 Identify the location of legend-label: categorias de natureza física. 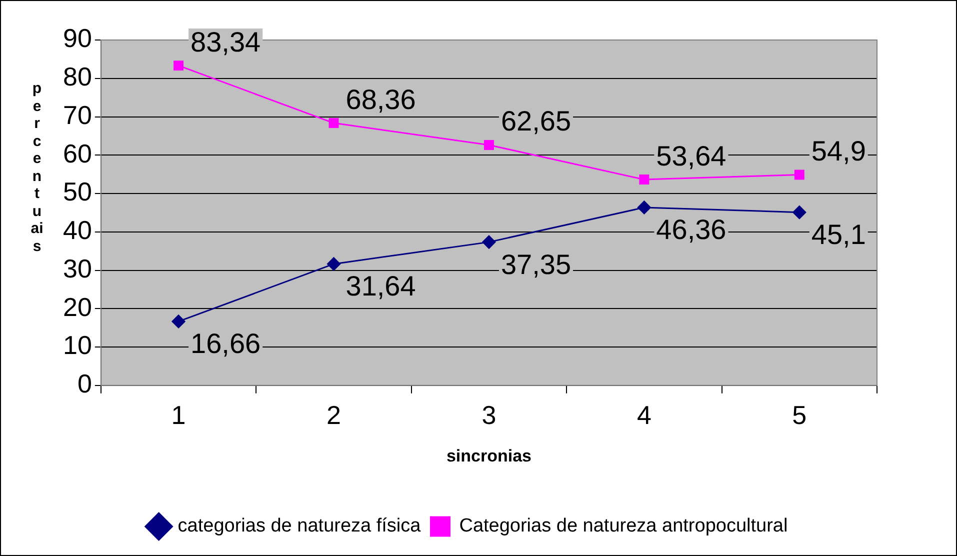
(300, 526).